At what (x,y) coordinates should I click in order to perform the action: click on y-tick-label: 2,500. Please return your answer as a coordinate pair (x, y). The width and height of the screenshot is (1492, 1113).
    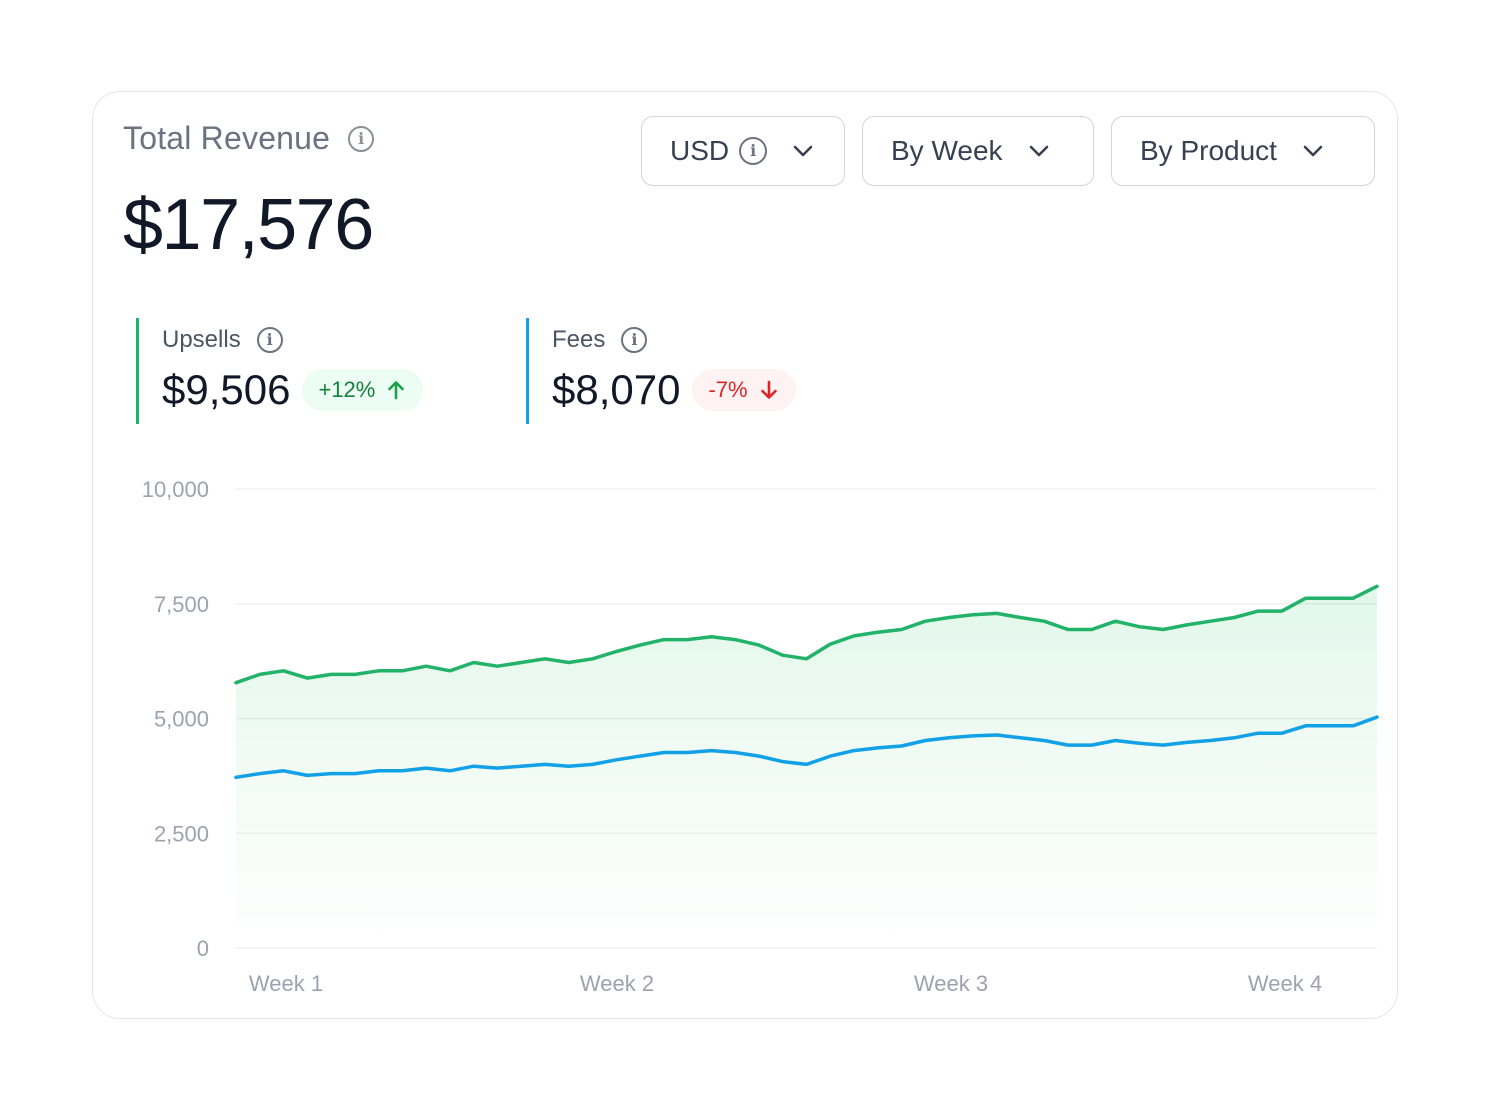
    Looking at the image, I should click on (181, 833).